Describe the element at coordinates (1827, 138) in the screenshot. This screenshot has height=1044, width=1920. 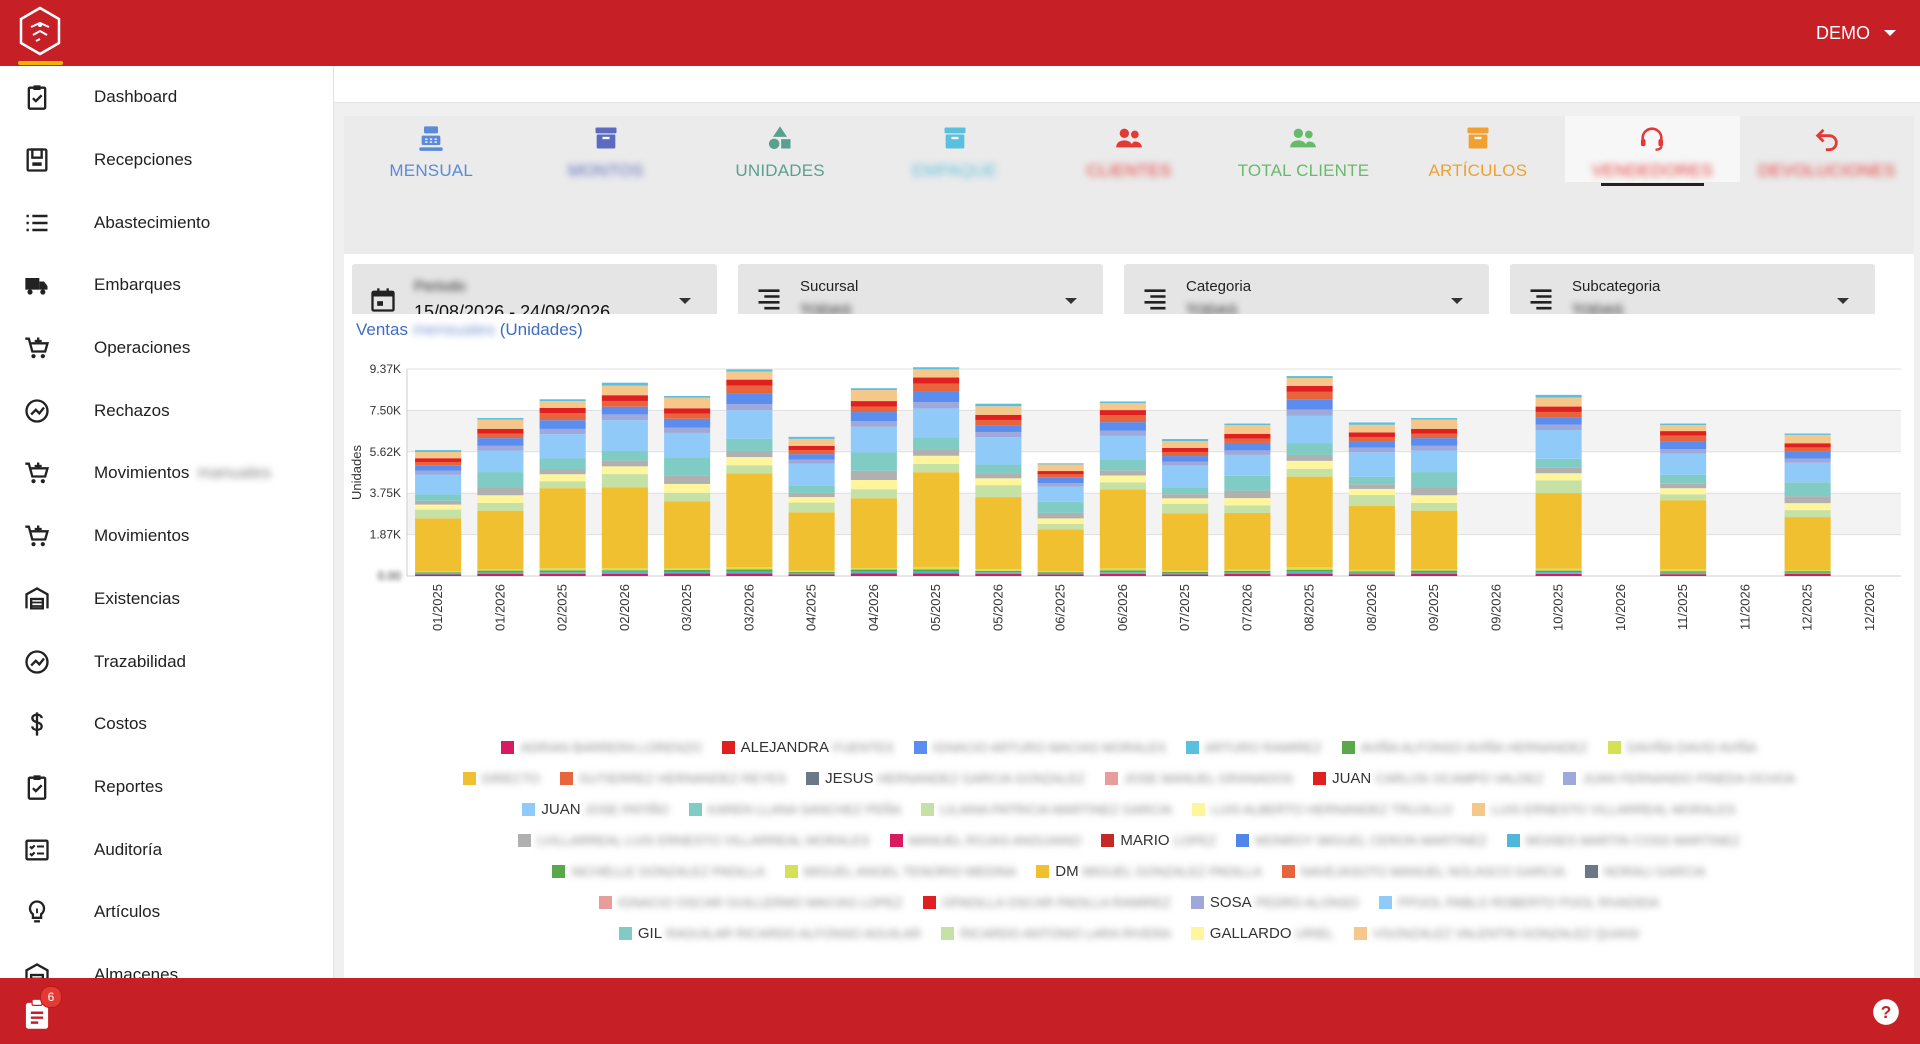
I see `undo-icon` at that location.